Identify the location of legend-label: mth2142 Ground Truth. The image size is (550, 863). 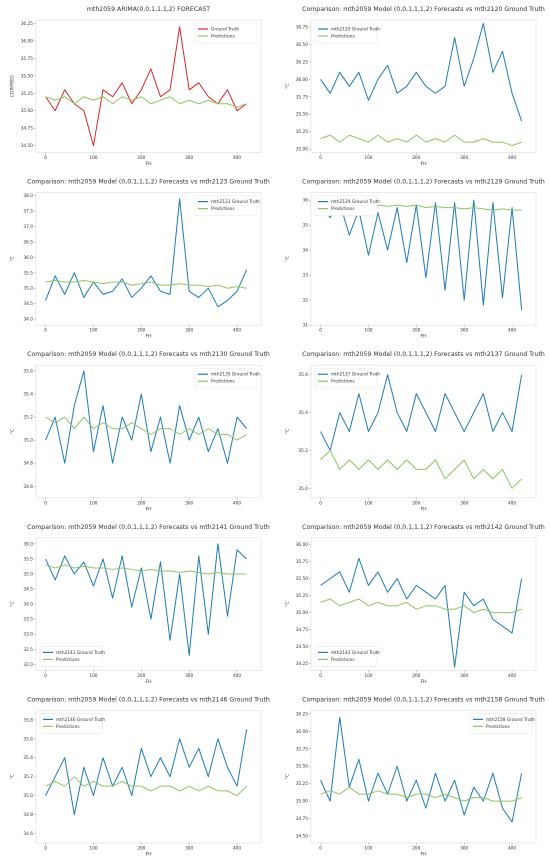
(355, 653).